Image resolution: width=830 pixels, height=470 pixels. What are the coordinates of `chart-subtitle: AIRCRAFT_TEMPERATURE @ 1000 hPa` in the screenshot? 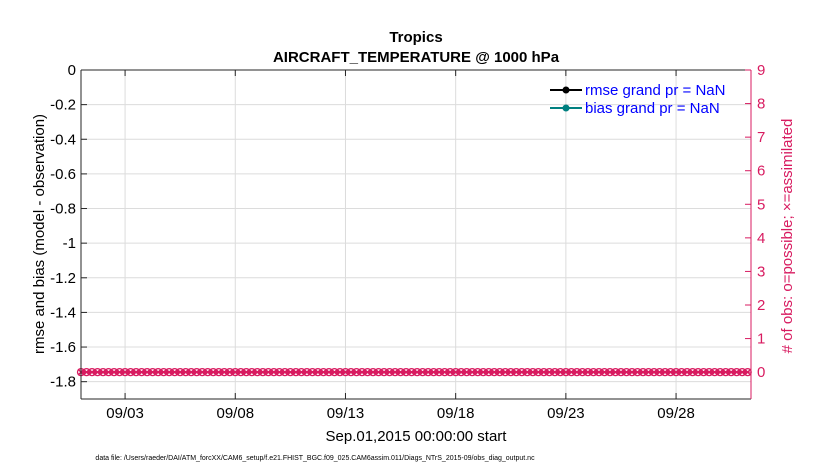 It's located at (416, 57).